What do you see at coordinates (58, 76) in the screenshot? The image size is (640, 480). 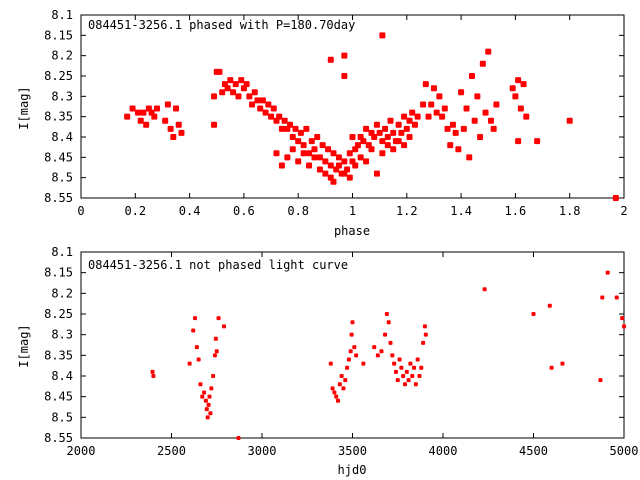 I see `top-y-tick-label: 8.25` at bounding box center [58, 76].